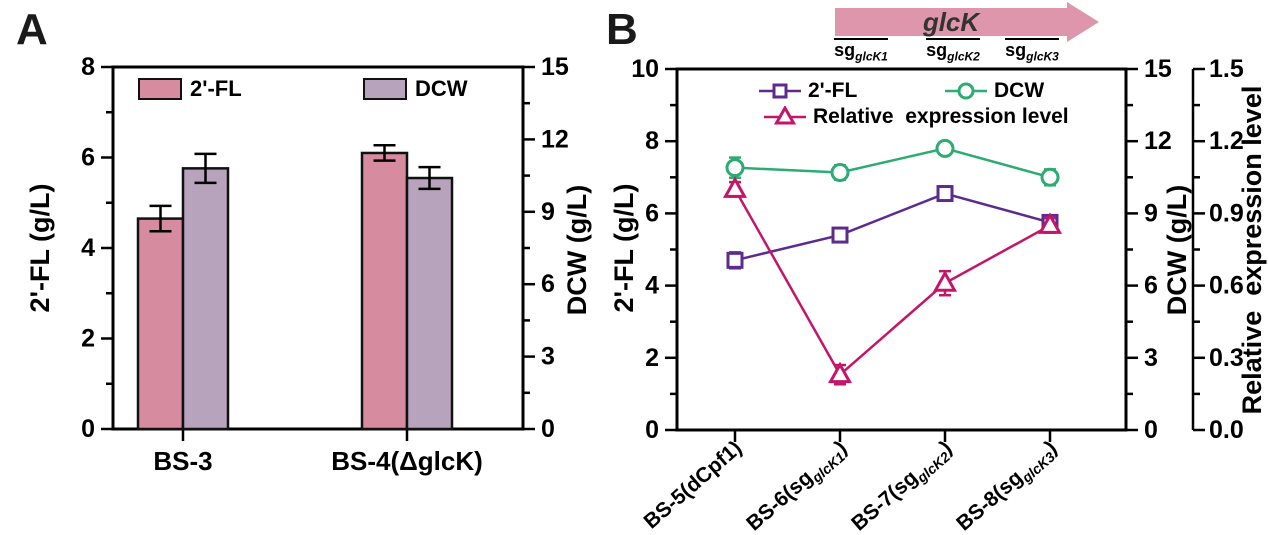 Image resolution: width=1269 pixels, height=535 pixels. What do you see at coordinates (645, 69) in the screenshot?
I see `tick-label: 10` at bounding box center [645, 69].